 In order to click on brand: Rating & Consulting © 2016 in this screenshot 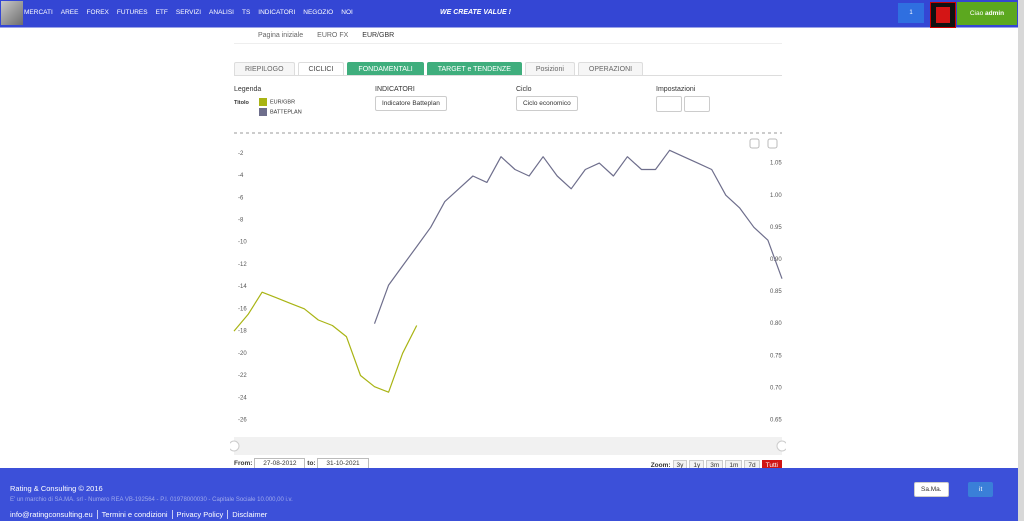, I will do `click(56, 488)`.